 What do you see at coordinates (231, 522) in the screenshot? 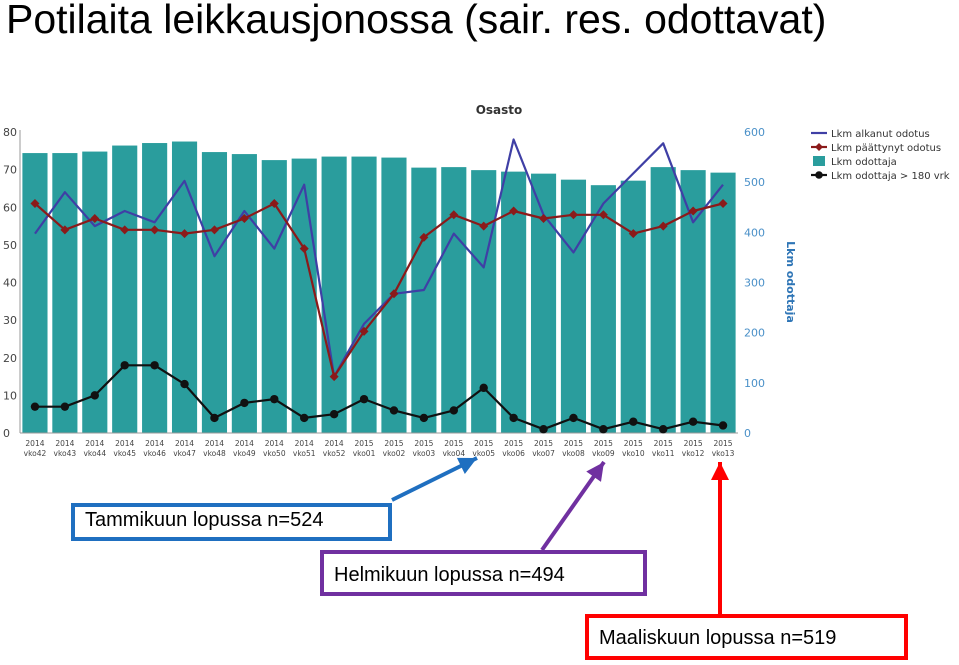
I see `callout-january: Tammikuun lopussa n=524` at bounding box center [231, 522].